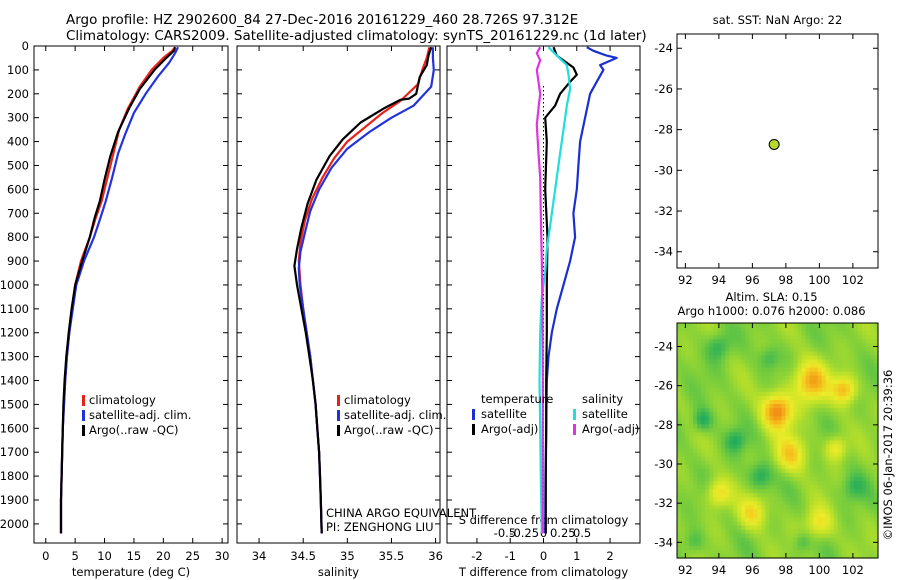  Describe the element at coordinates (663, 48) in the screenshot. I see `map-y-tick-label: -24` at that location.